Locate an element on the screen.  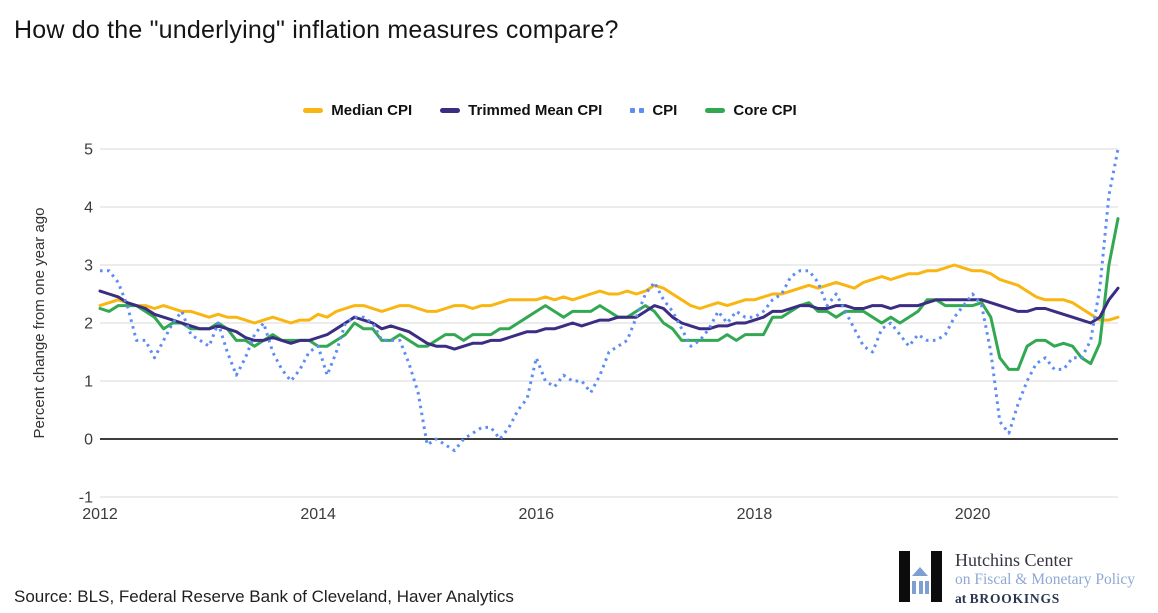
logo-h-right-bar is located at coordinates (936, 576).